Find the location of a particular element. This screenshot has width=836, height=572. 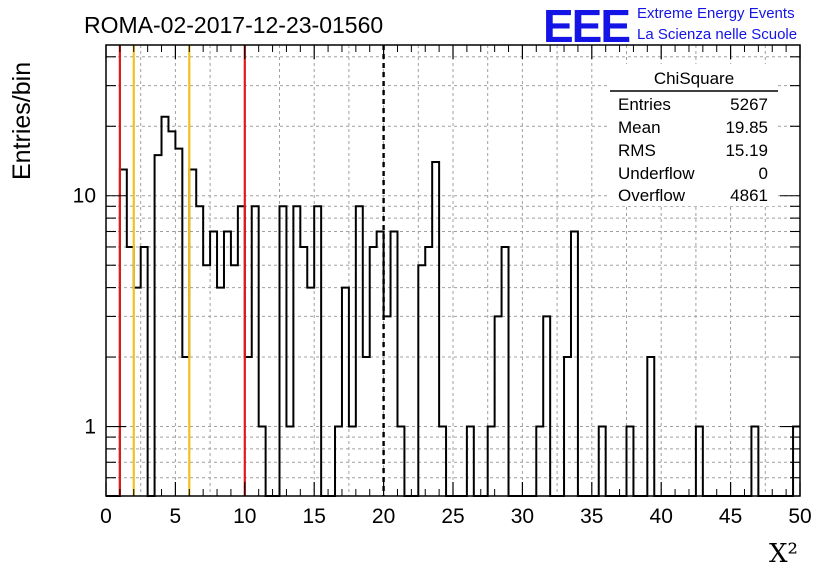

x-tick-label: 30 is located at coordinates (522, 516).